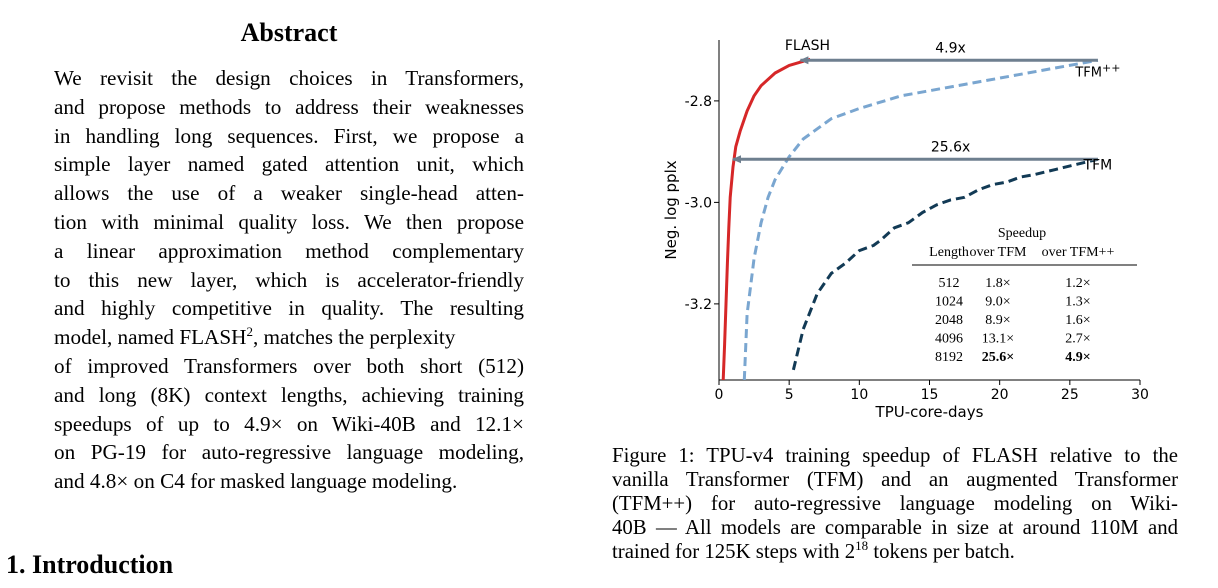  What do you see at coordinates (289, 32) in the screenshot?
I see `abstract-heading: Abstract` at bounding box center [289, 32].